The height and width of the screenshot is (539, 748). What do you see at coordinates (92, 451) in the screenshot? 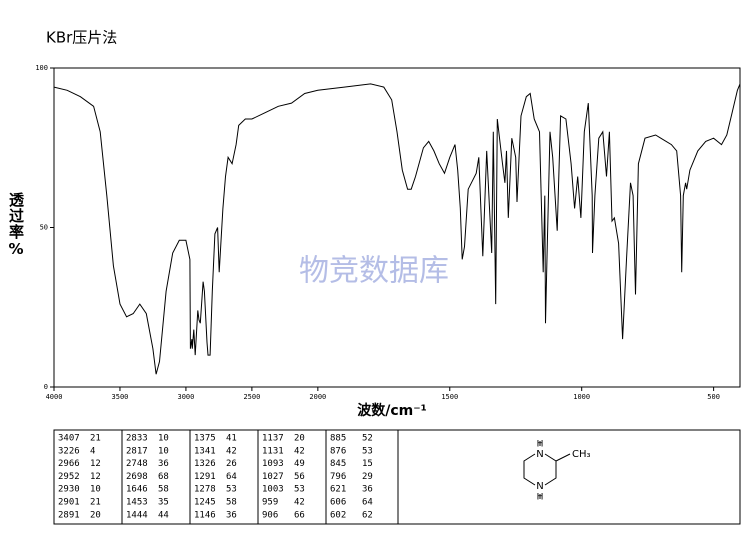
I see `table-cell: 4` at bounding box center [92, 451].